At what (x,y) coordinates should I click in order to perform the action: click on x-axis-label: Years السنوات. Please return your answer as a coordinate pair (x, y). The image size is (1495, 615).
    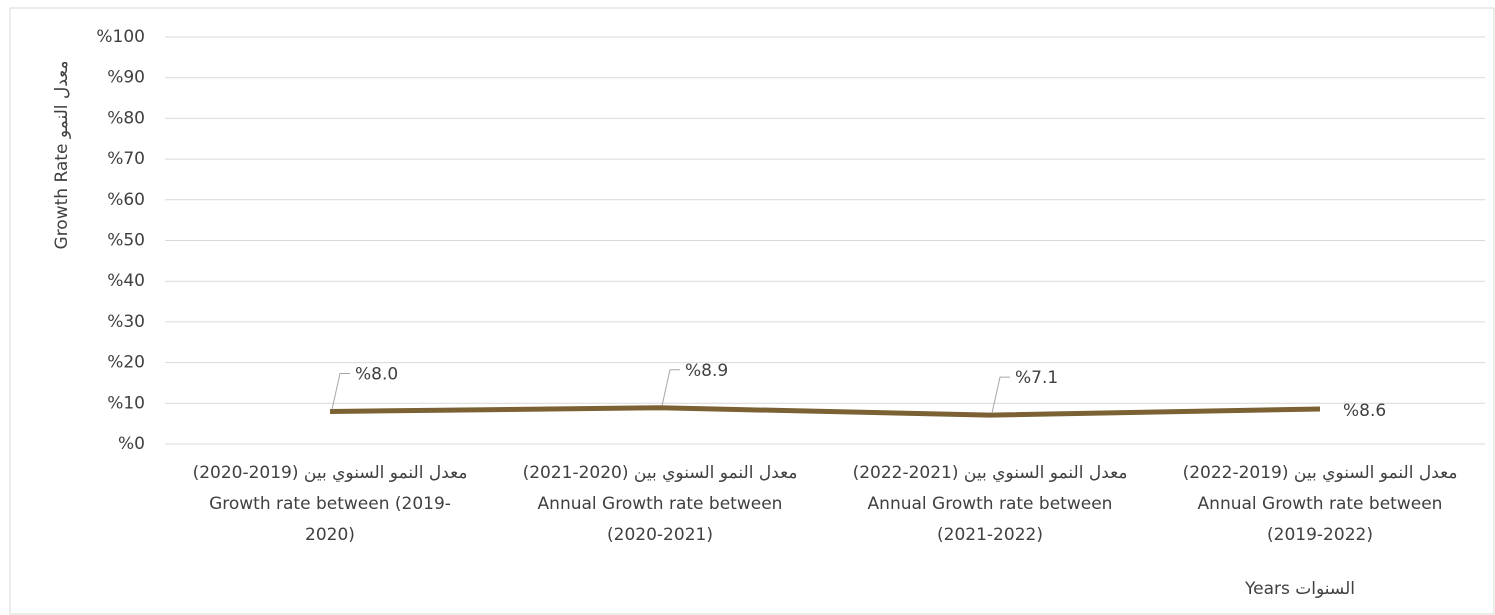
    Looking at the image, I should click on (1299, 589).